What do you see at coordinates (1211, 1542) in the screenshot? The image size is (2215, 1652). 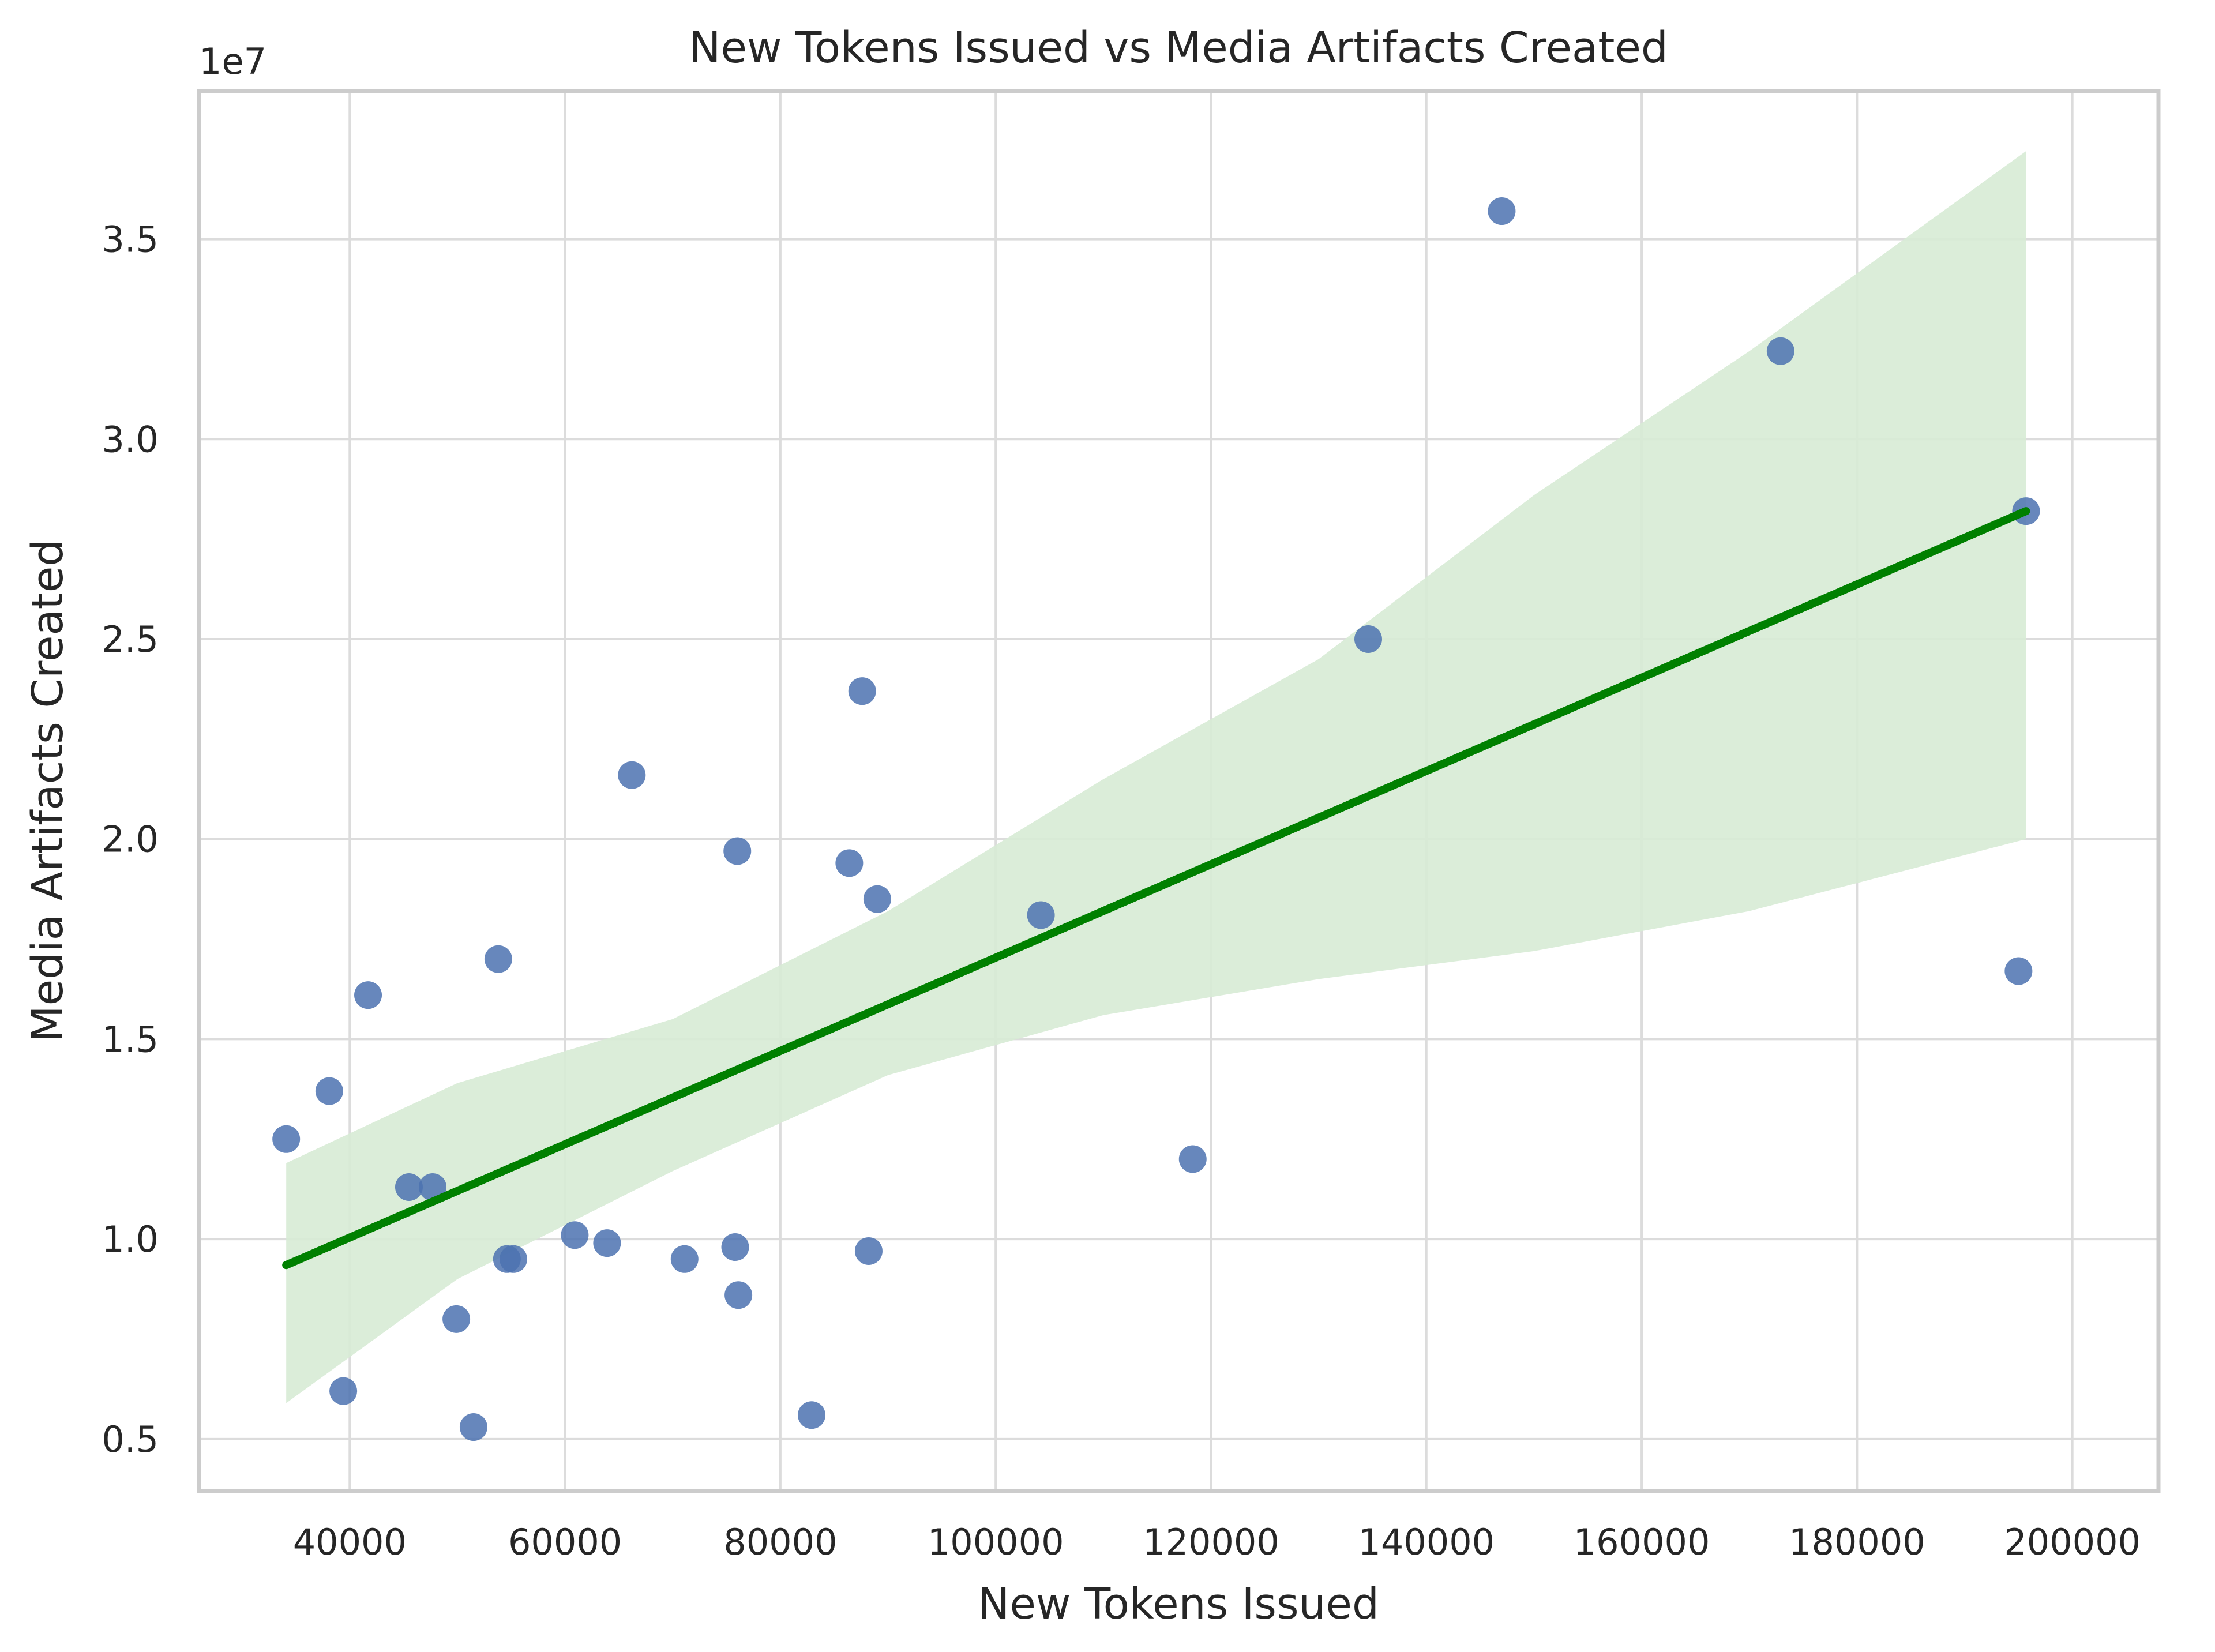 I see `x-tick-label: 120000` at bounding box center [1211, 1542].